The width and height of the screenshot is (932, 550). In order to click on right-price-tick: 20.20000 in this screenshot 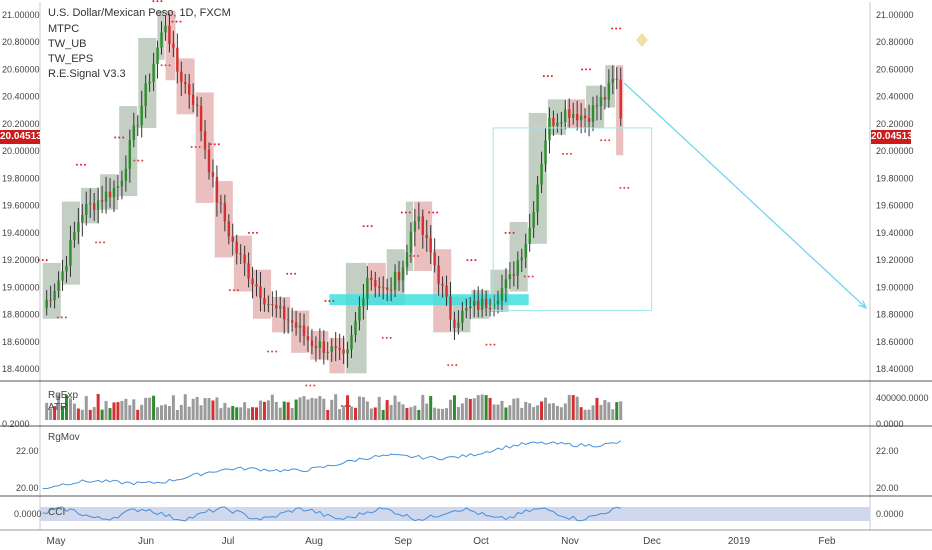, I will do `click(895, 124)`.